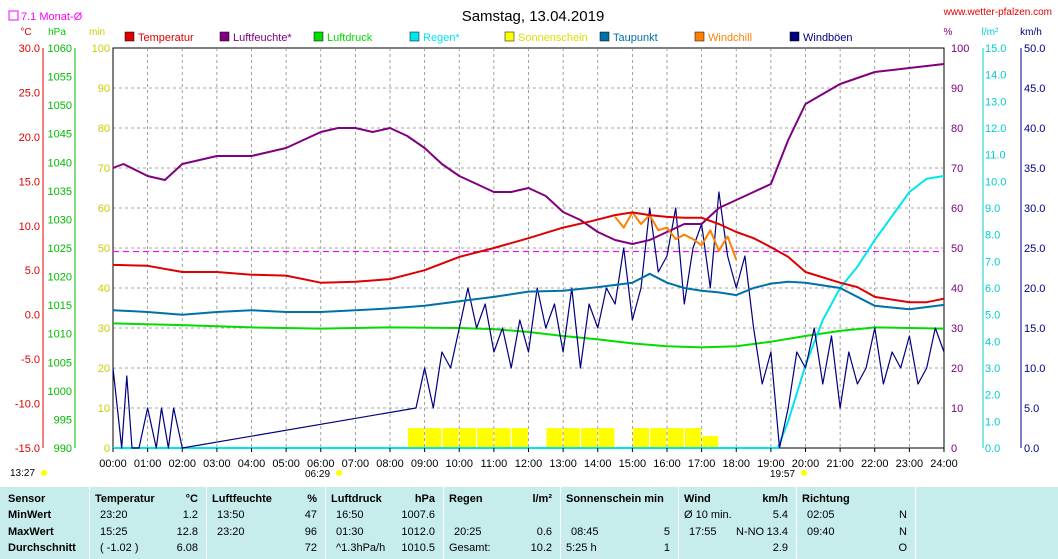 This screenshot has height=559, width=1058. Describe the element at coordinates (310, 548) in the screenshot. I see `hum-avg-value: 72` at that location.